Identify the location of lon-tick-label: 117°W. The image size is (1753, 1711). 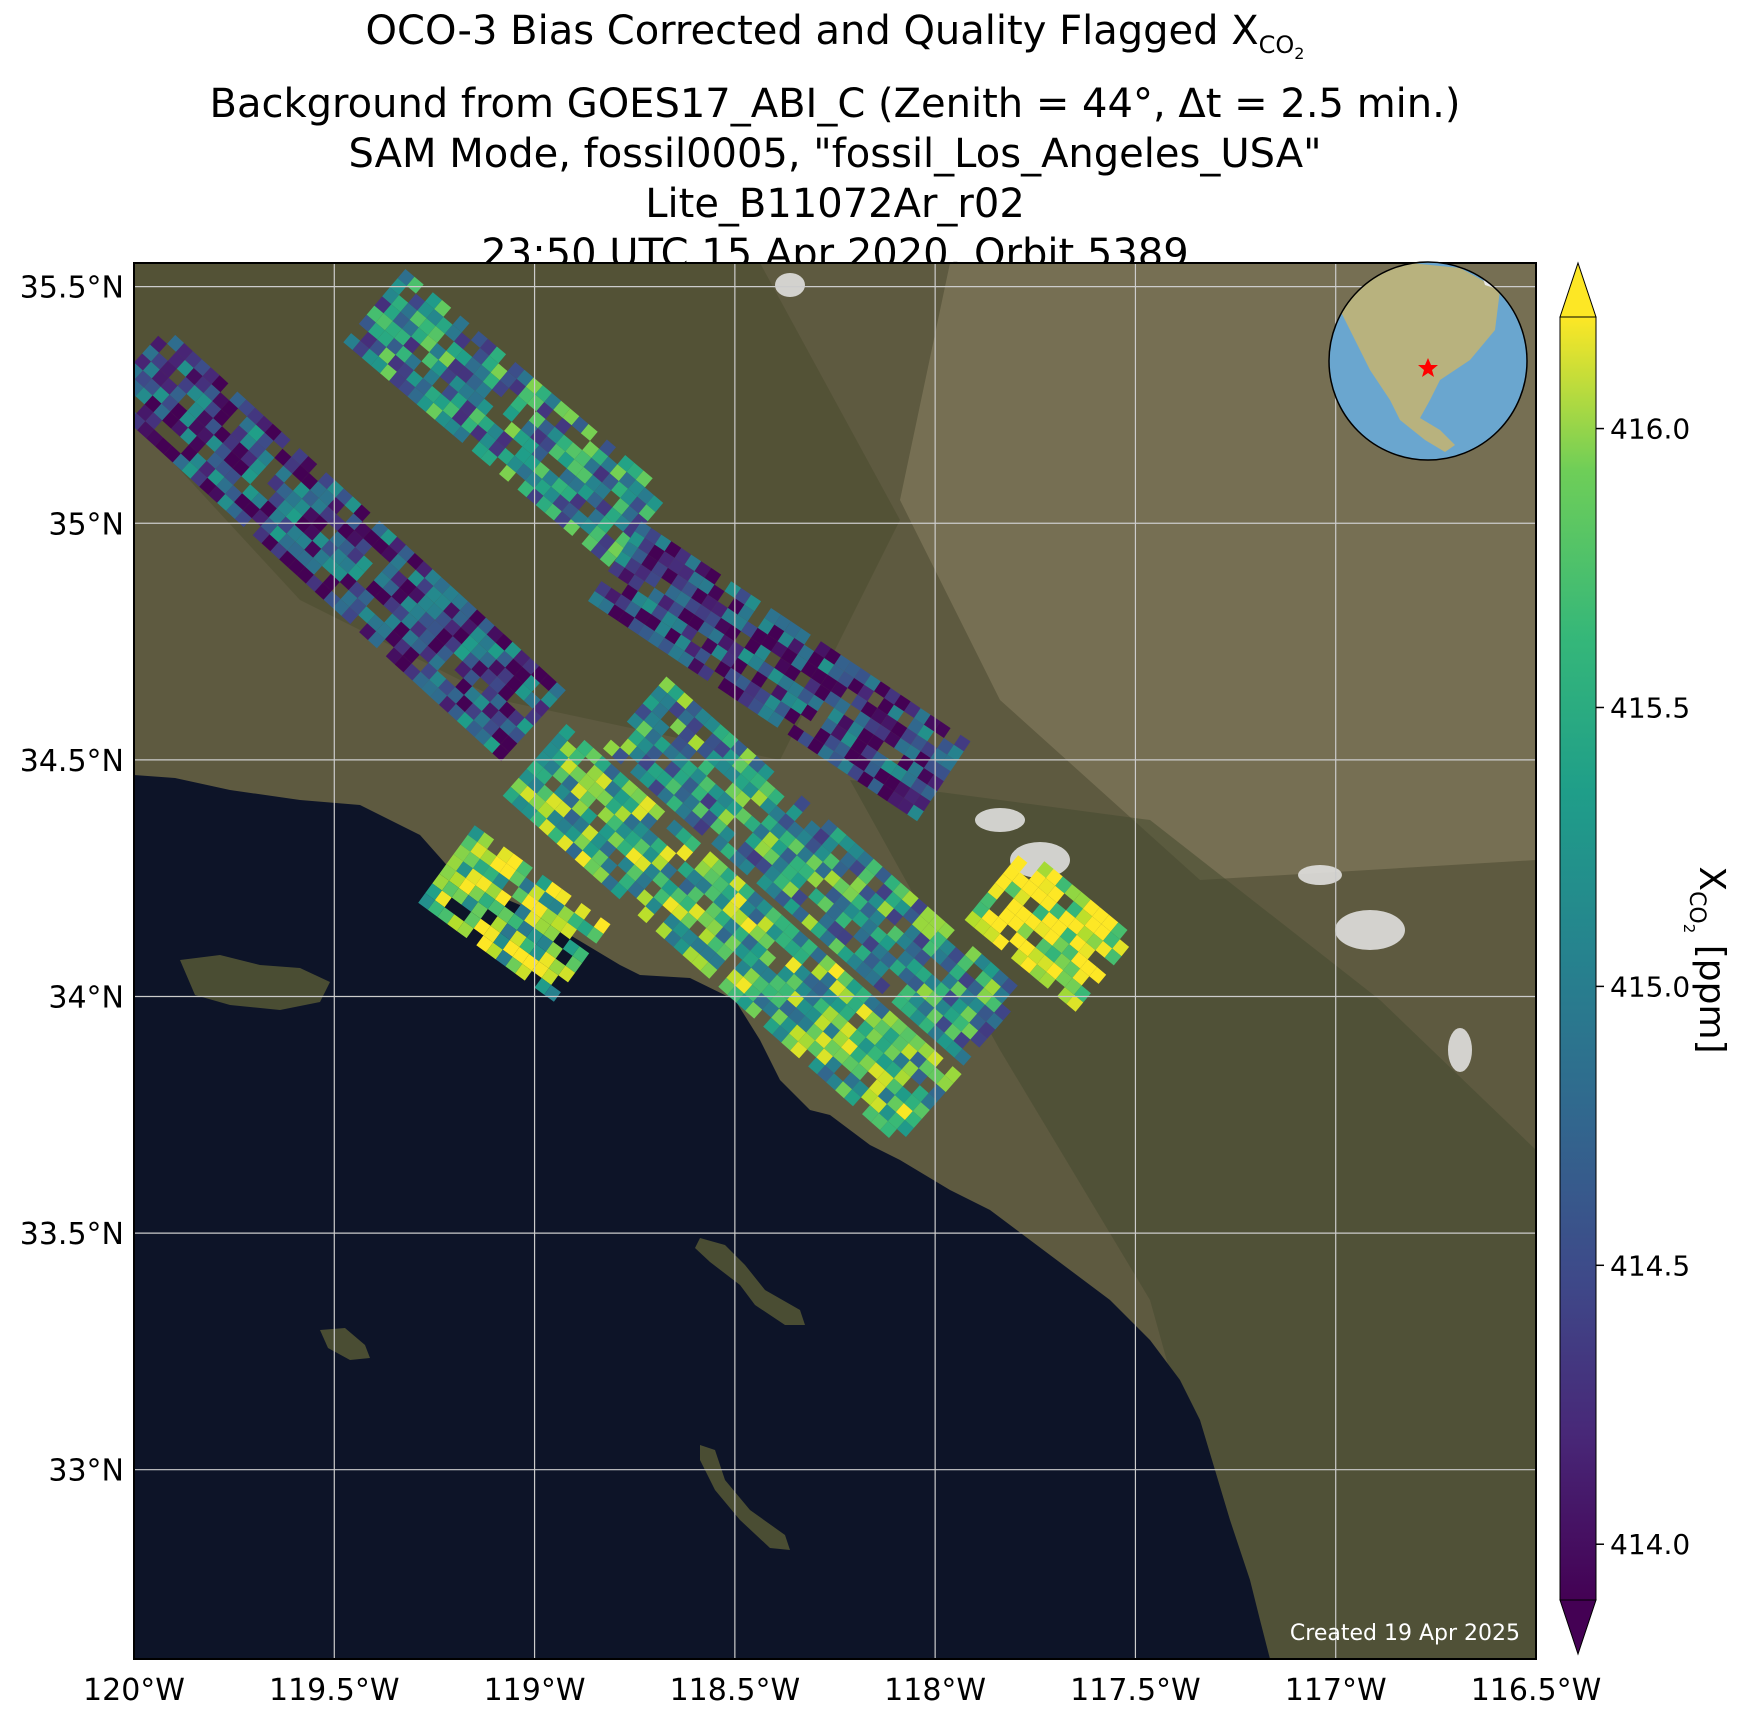
(1336, 1690).